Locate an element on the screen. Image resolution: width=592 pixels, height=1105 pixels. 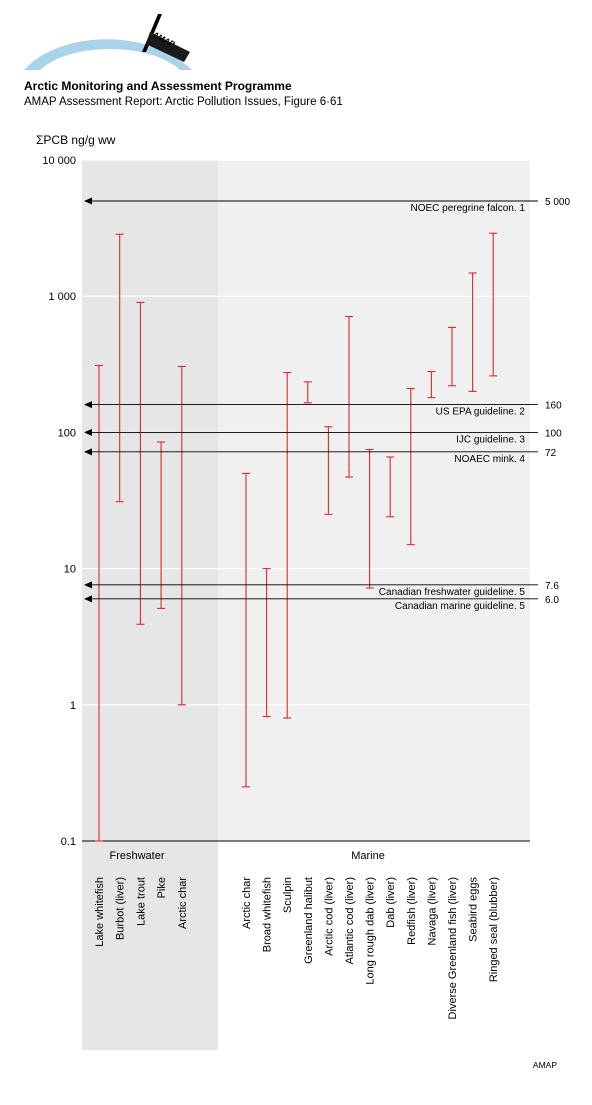
y-tick-label: 0.1 is located at coordinates (68, 842).